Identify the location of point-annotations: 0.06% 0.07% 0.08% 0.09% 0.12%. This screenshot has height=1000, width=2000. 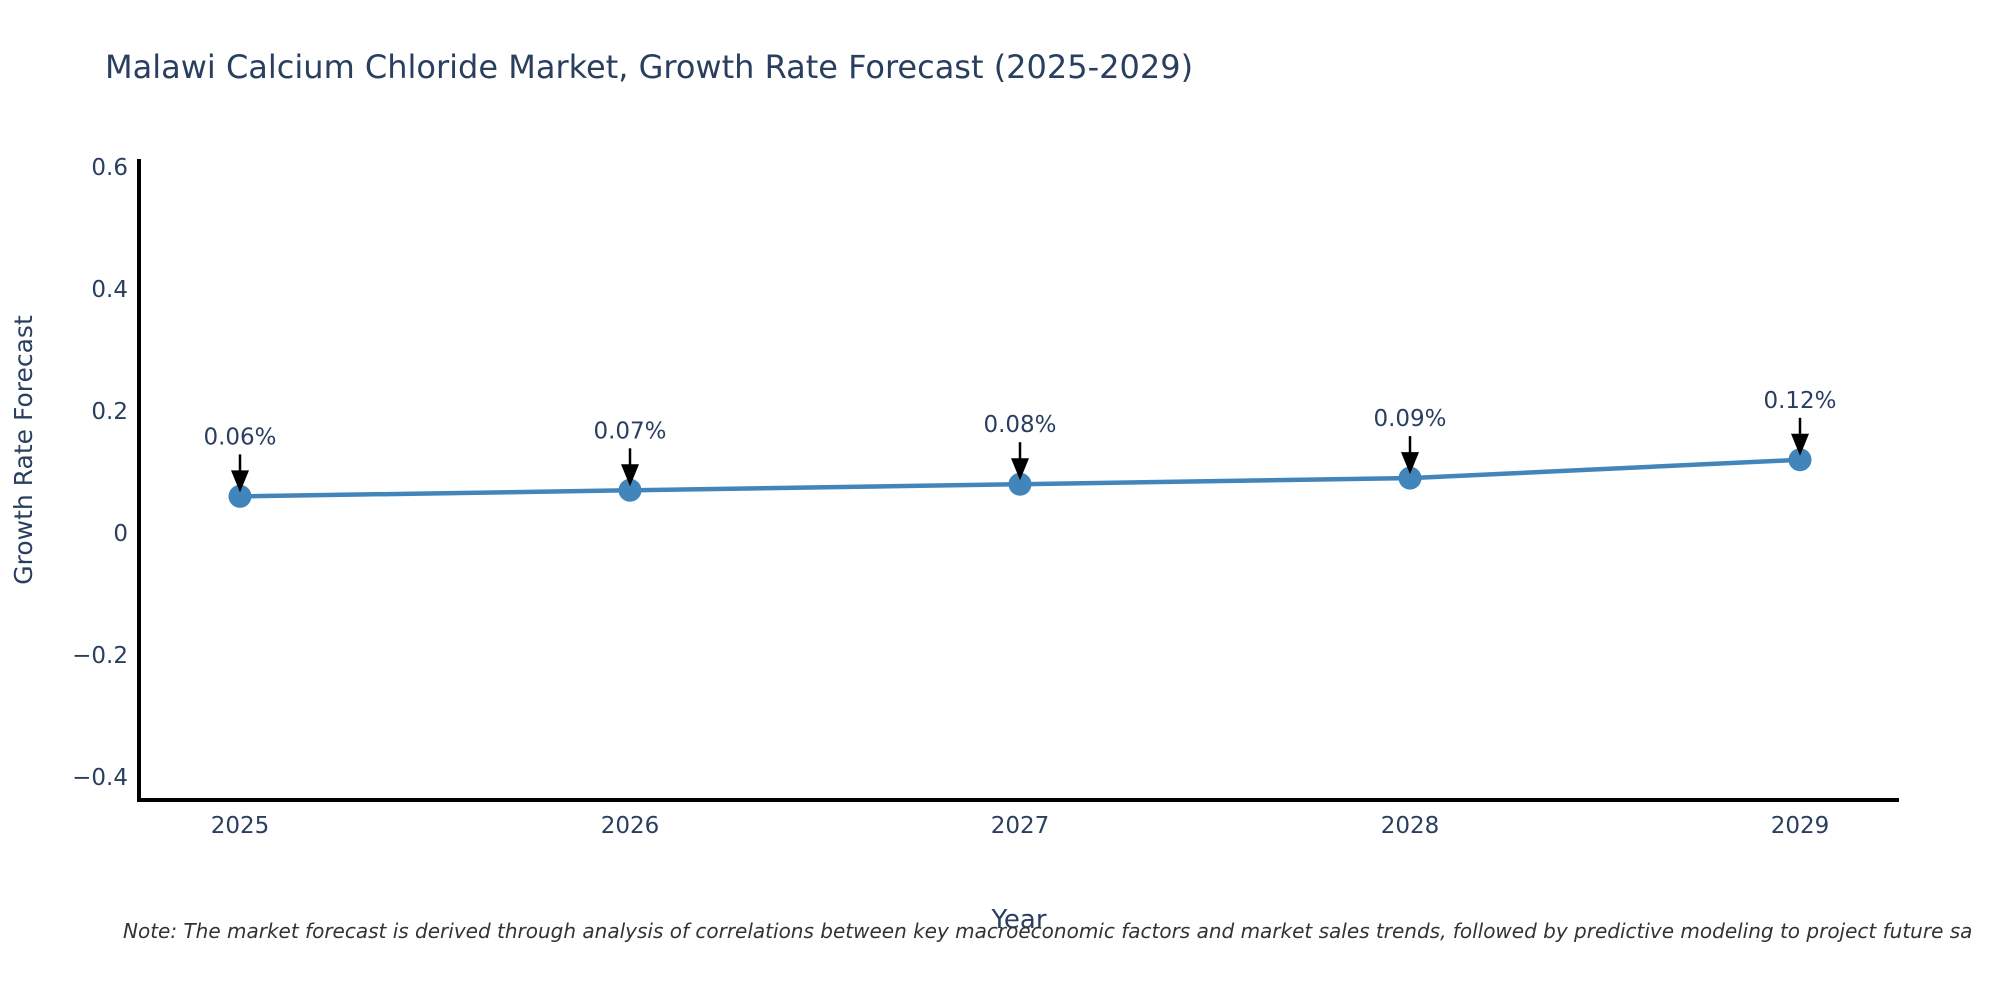
(1020, 440).